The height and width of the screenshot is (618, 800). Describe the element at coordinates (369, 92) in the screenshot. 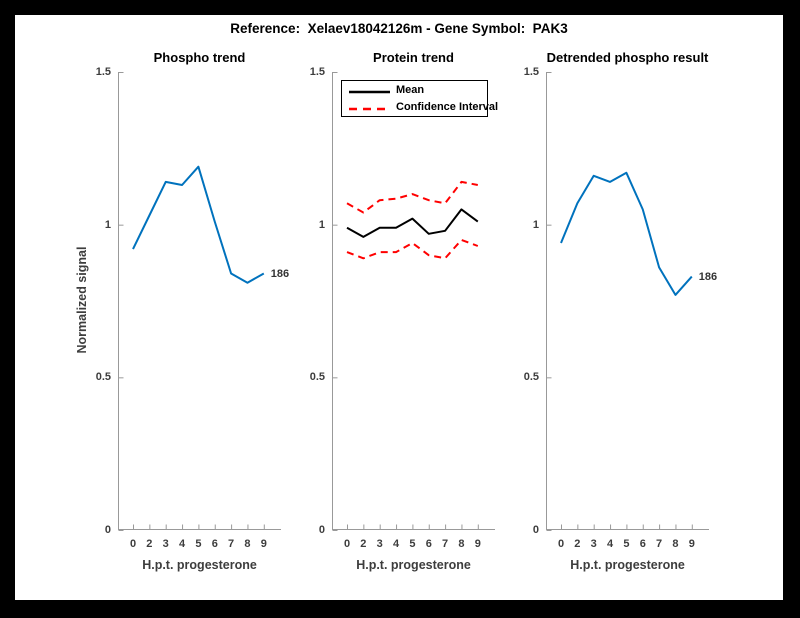

I see `solid-line-sample-icon` at that location.